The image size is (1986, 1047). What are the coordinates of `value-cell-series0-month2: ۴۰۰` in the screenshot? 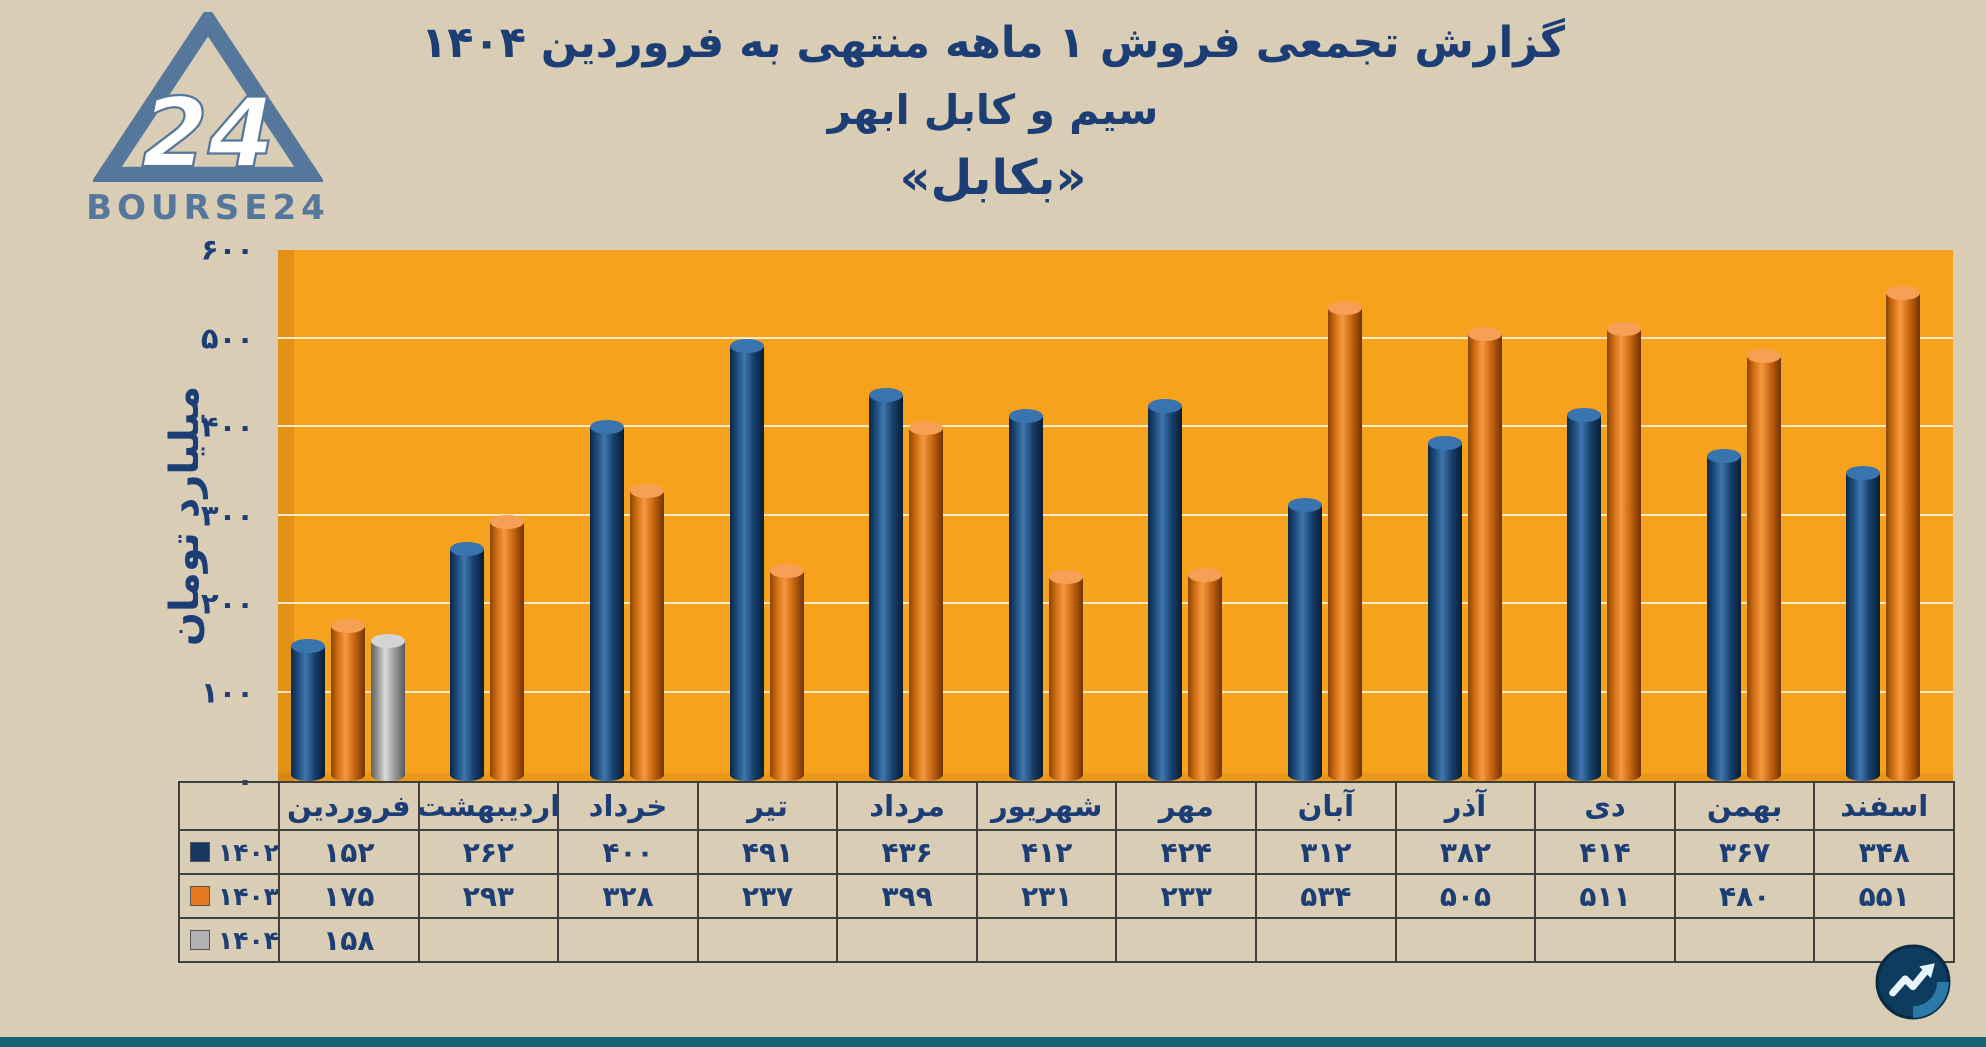 It's located at (629, 853).